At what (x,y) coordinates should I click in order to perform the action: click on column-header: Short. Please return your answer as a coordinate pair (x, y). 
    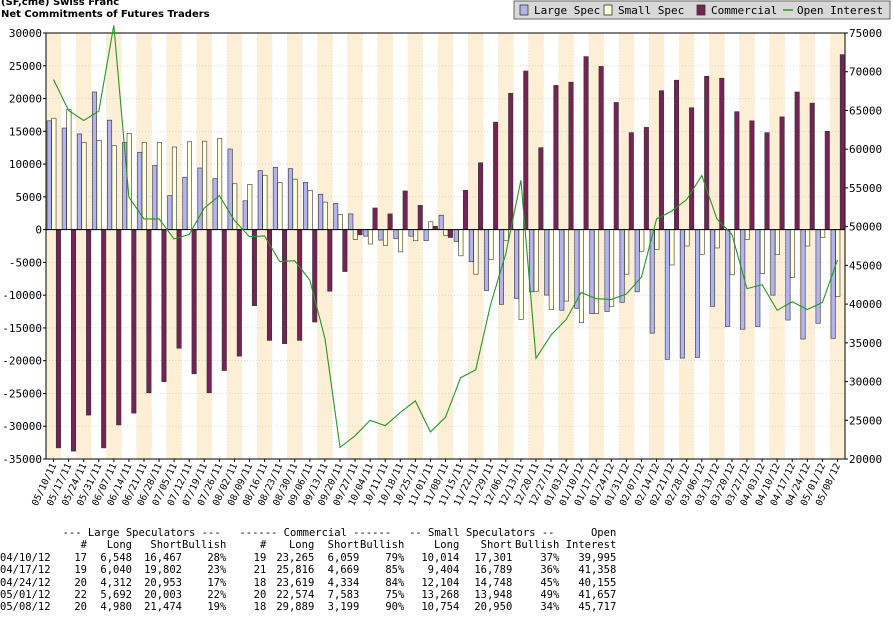
    Looking at the image, I should click on (496, 545).